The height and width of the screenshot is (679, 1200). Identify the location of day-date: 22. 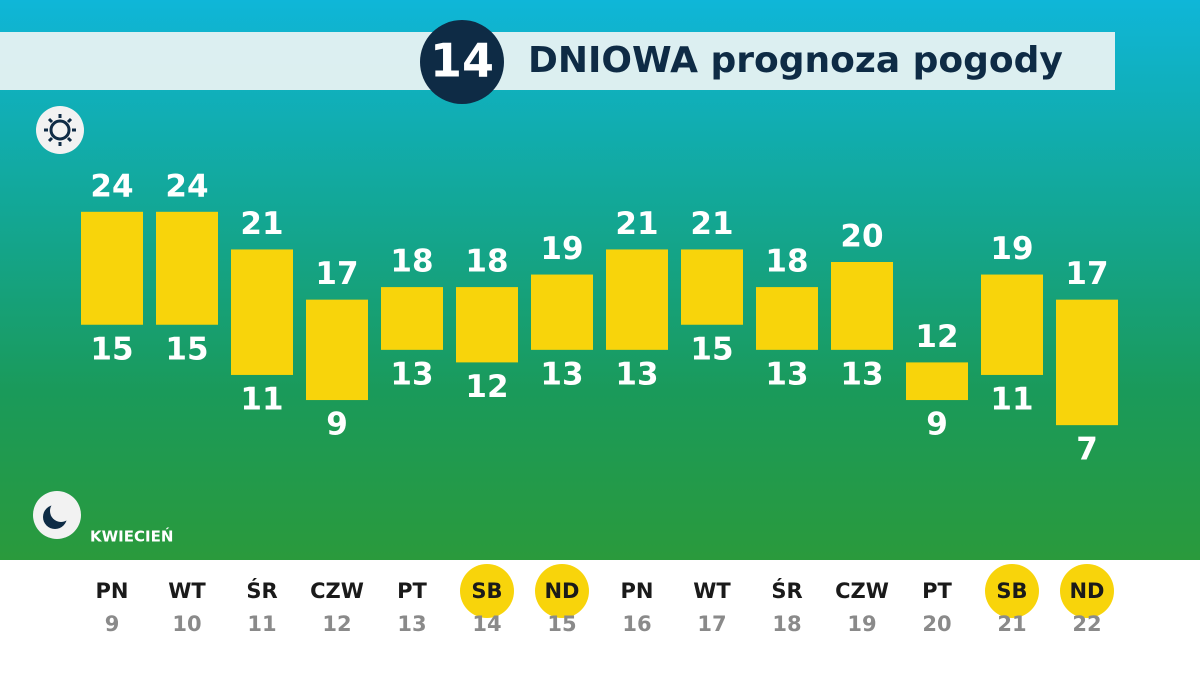
(1086, 624).